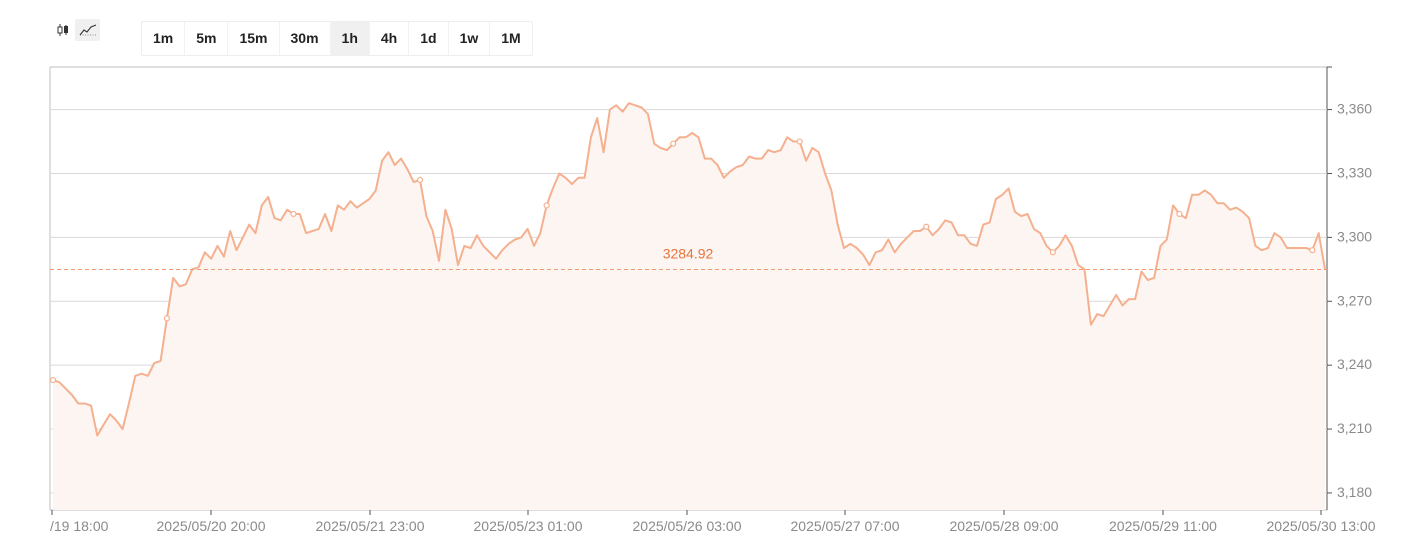 This screenshot has width=1415, height=558. I want to click on y-tick-label: 3,360, so click(1354, 109).